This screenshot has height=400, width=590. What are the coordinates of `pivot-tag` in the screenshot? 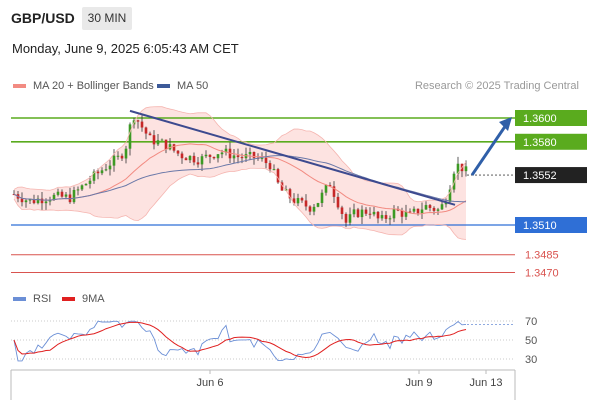 It's located at (551, 225).